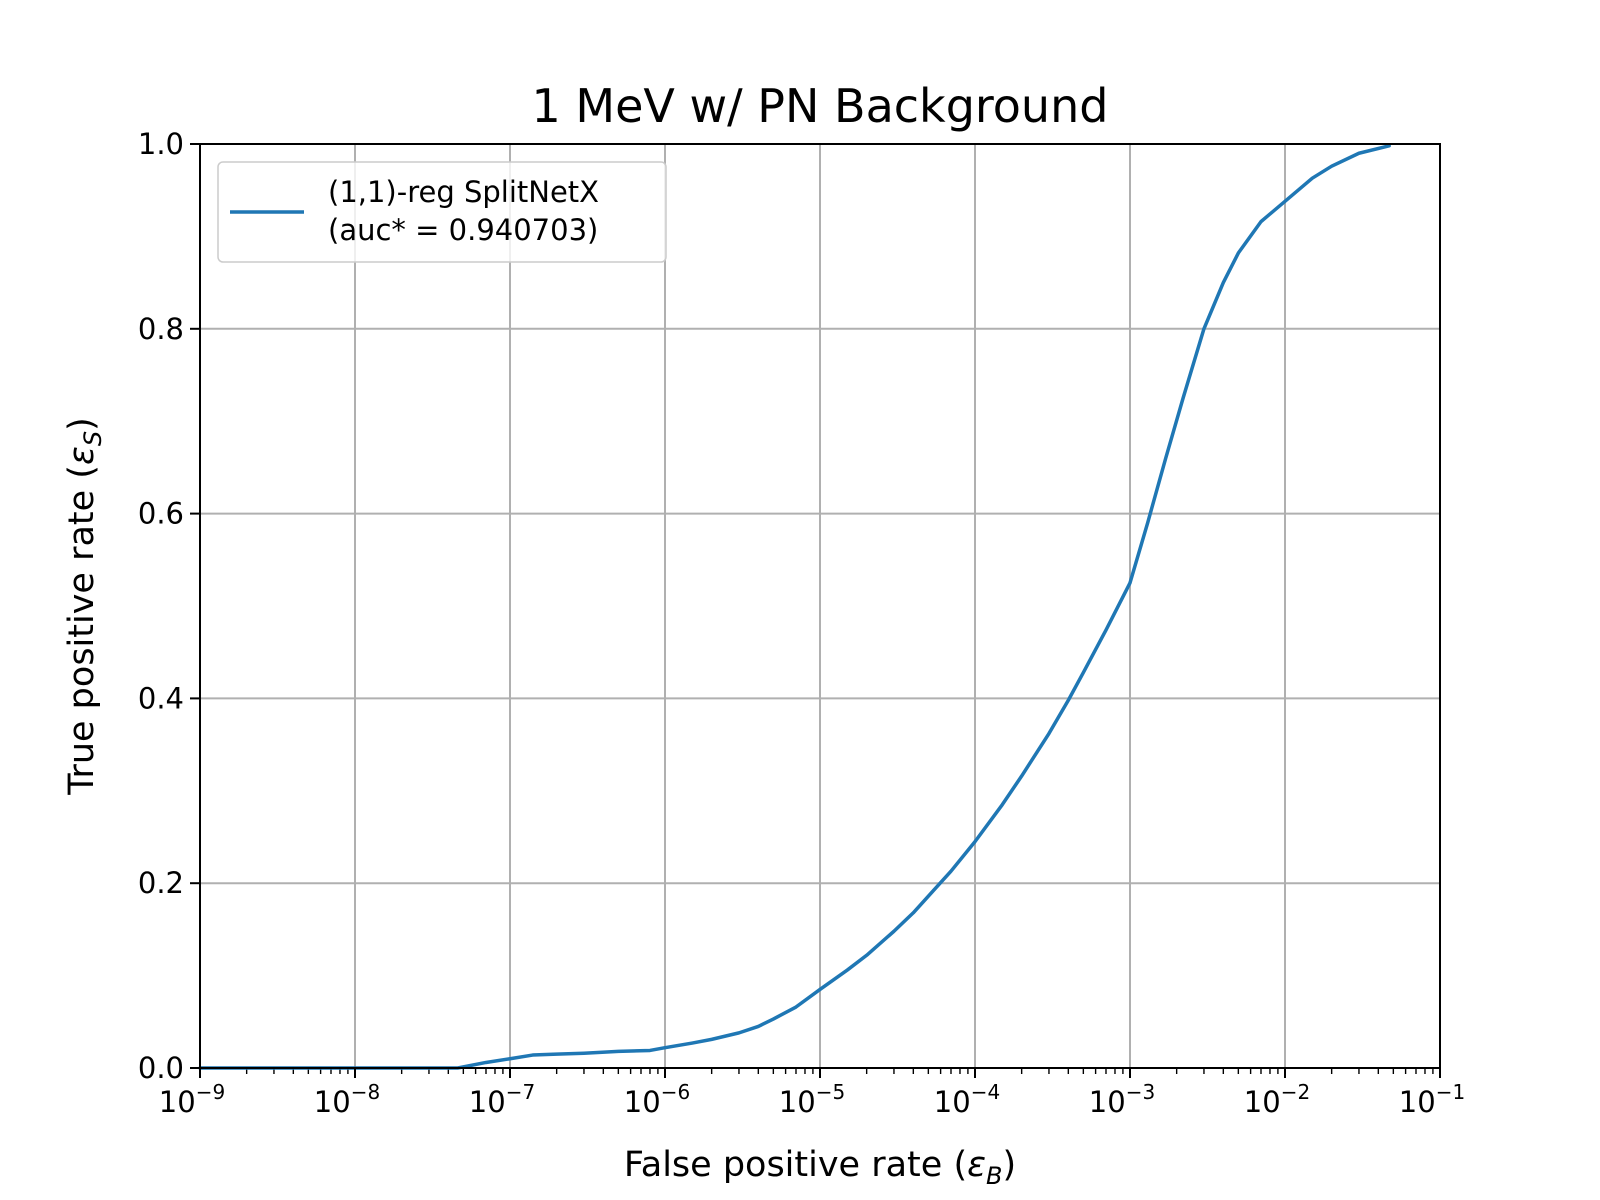  I want to click on legend-box, so click(442, 212).